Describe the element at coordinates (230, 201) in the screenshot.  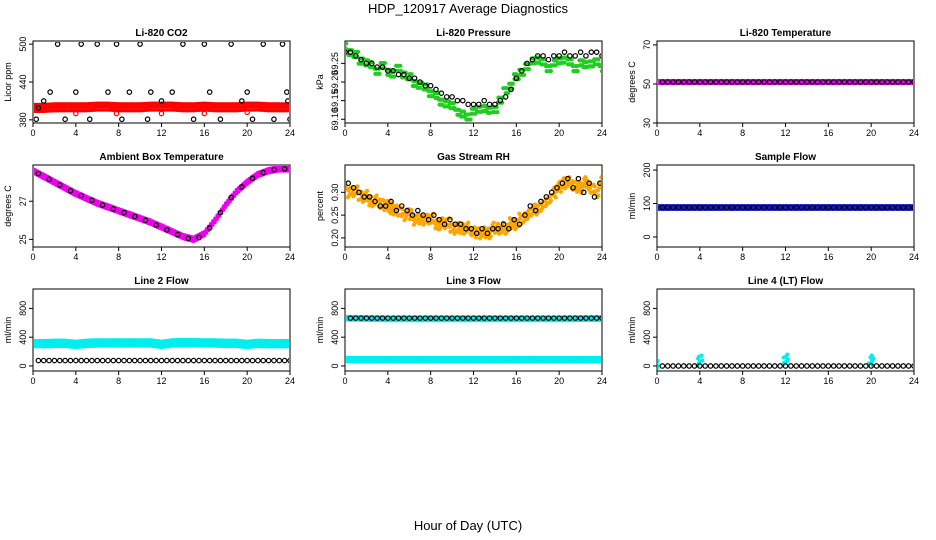
I see `ambient_band-point` at that location.